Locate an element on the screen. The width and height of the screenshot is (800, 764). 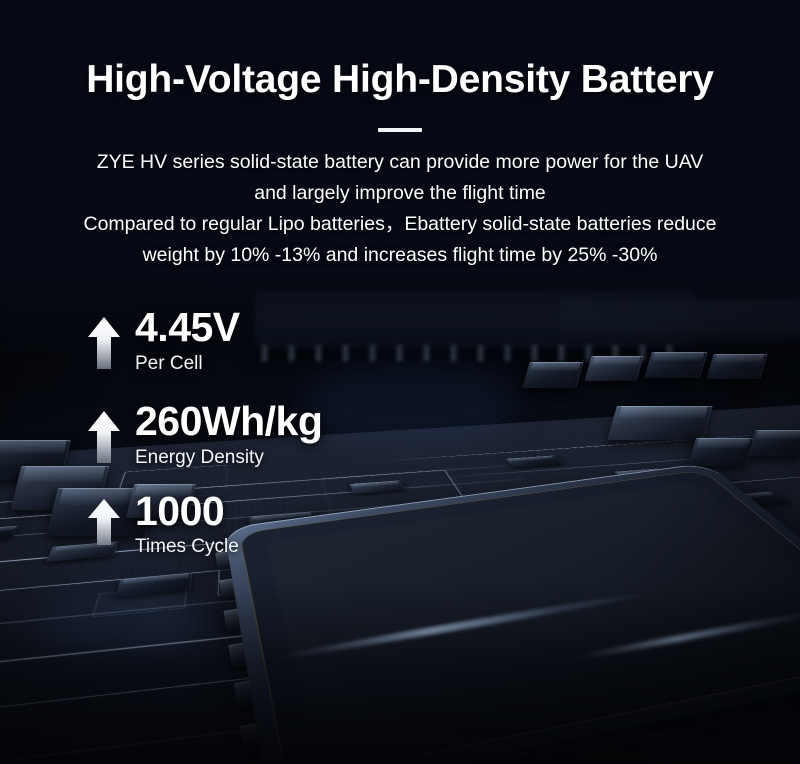
stat-item-voltage: 4.45V Per Cell is located at coordinates (248, 352).